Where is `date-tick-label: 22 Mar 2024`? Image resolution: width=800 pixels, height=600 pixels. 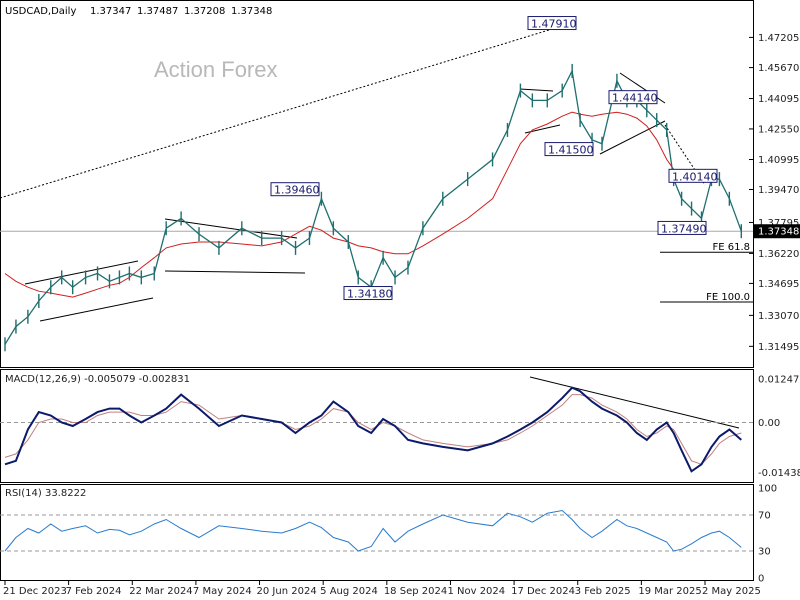 date-tick-label: 22 Mar 2024 is located at coordinates (160, 591).